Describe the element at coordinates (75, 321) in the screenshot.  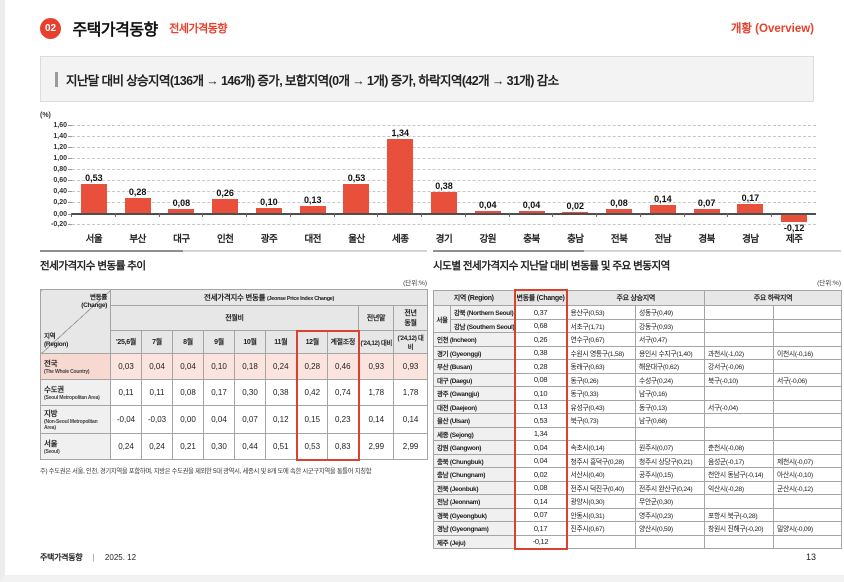
I see `corner-cell: 변동률 (Change) 지역 (Region)` at that location.